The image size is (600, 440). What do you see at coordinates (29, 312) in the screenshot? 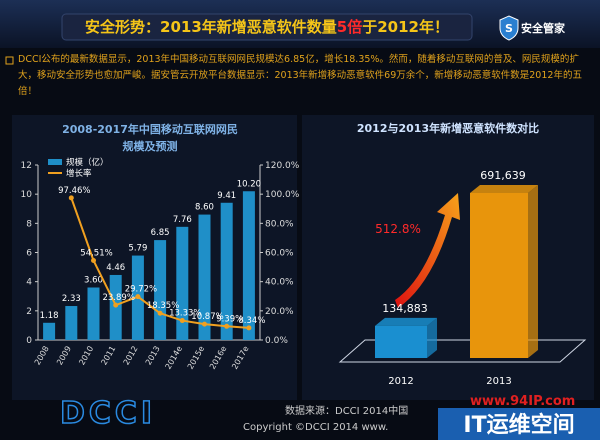
I see `y-tick-label: 2` at bounding box center [29, 312].